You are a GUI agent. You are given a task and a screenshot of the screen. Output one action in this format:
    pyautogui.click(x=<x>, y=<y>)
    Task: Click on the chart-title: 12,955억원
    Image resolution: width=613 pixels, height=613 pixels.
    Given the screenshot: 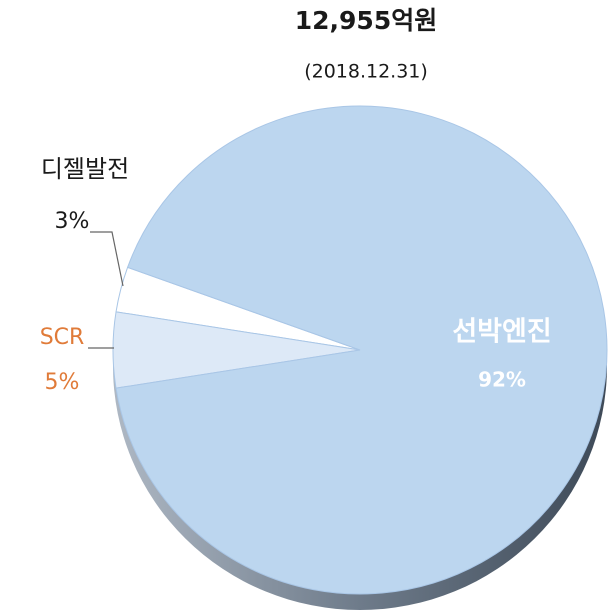 What is the action you would take?
    pyautogui.click(x=366, y=20)
    